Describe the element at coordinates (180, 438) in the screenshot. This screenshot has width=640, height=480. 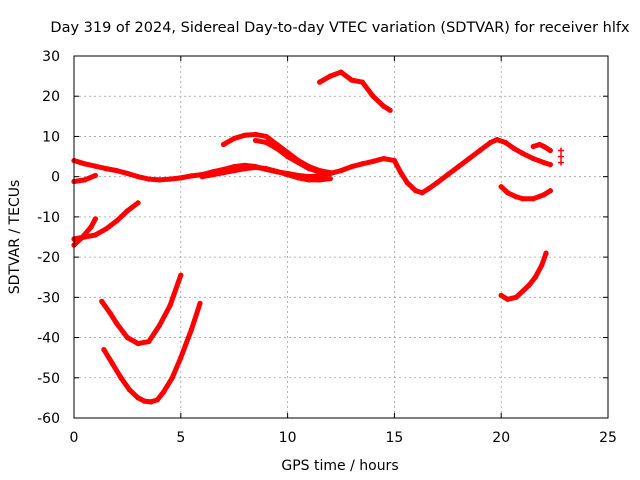
I see `x-tick-label: 5` at that location.